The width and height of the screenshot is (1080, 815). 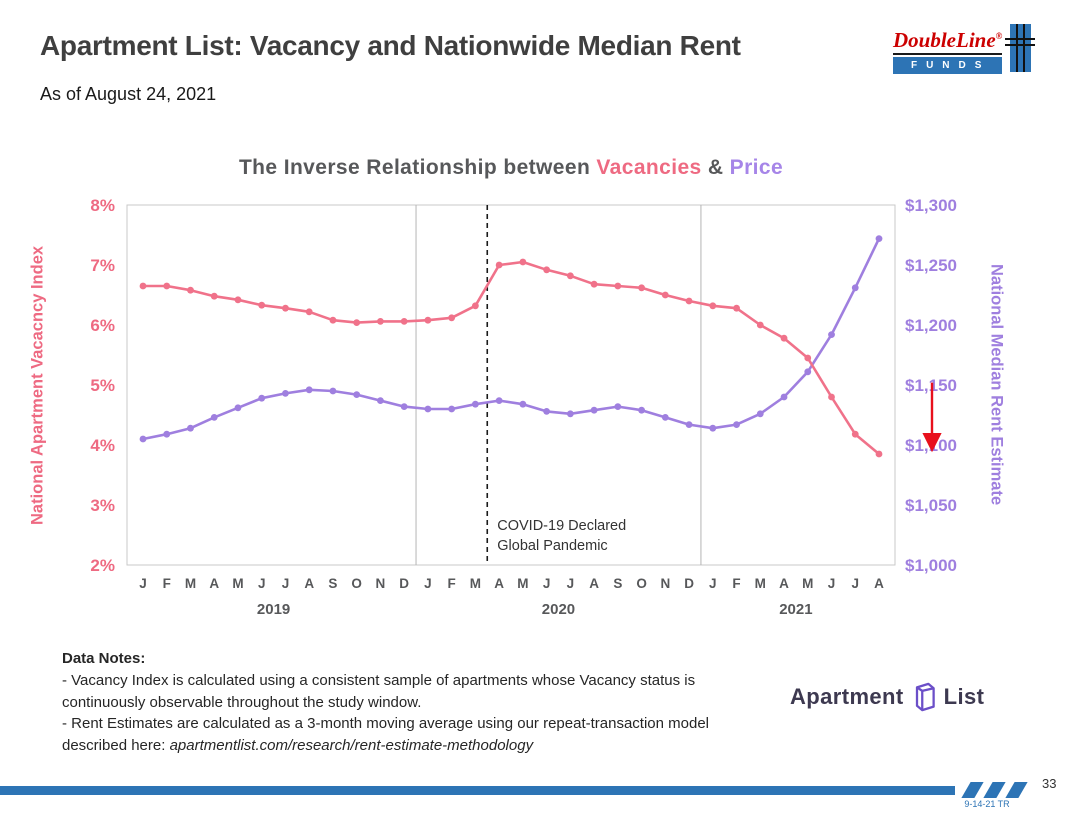 I want to click on right-tick-label: $1,050, so click(x=931, y=505).